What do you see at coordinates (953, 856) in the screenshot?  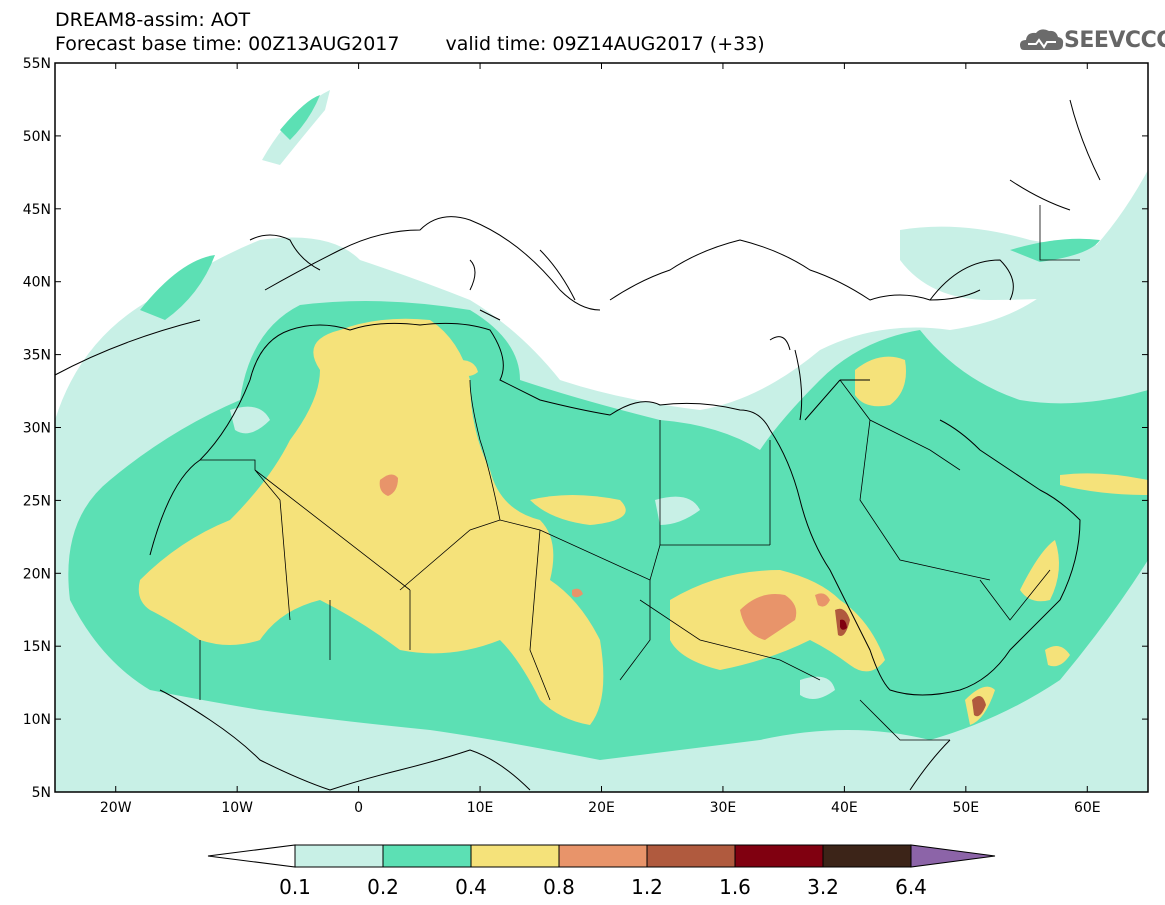 I see `colorbar-max-arrow` at bounding box center [953, 856].